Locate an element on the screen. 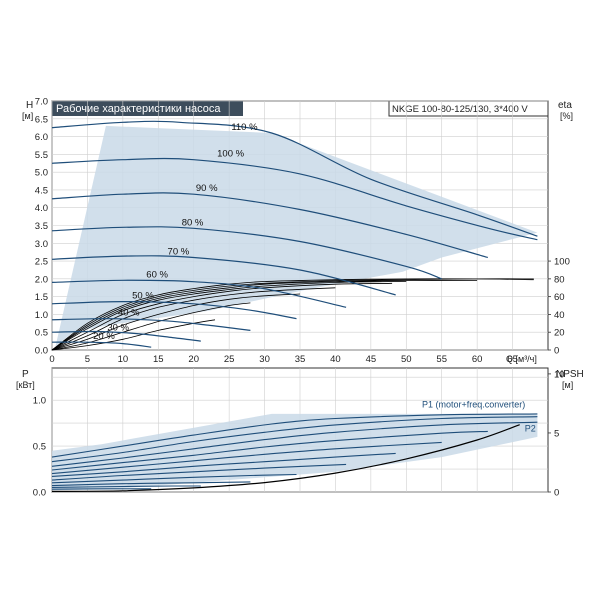 This screenshot has width=600, height=600. x-tick: 45 is located at coordinates (371, 359).